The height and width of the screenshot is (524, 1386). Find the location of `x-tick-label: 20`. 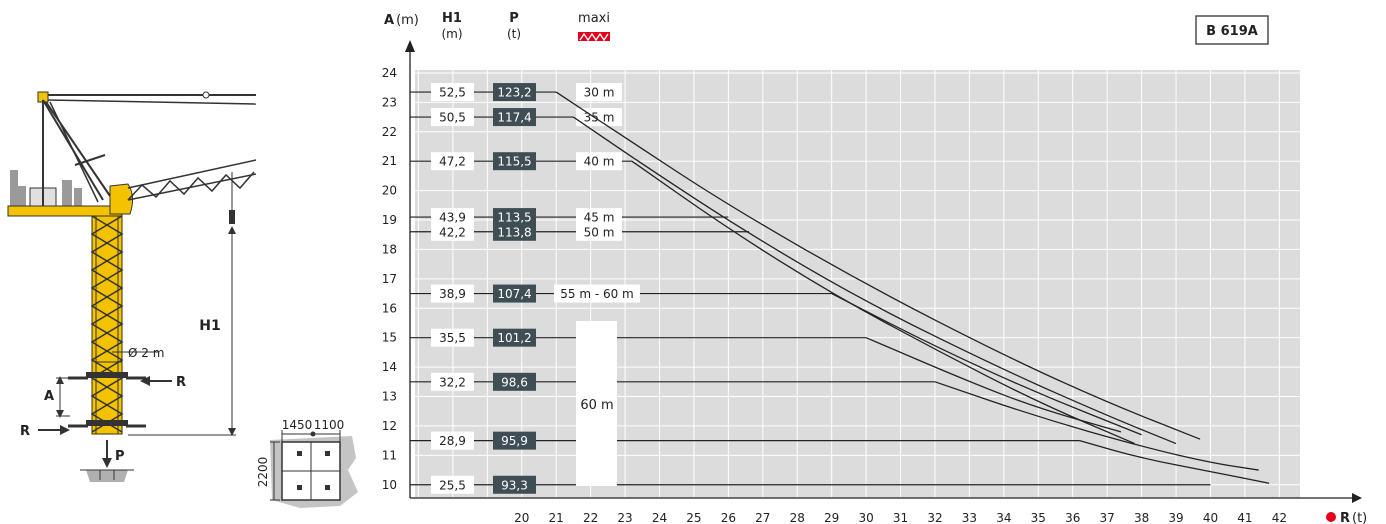

x-tick-label: 20 is located at coordinates (521, 517).